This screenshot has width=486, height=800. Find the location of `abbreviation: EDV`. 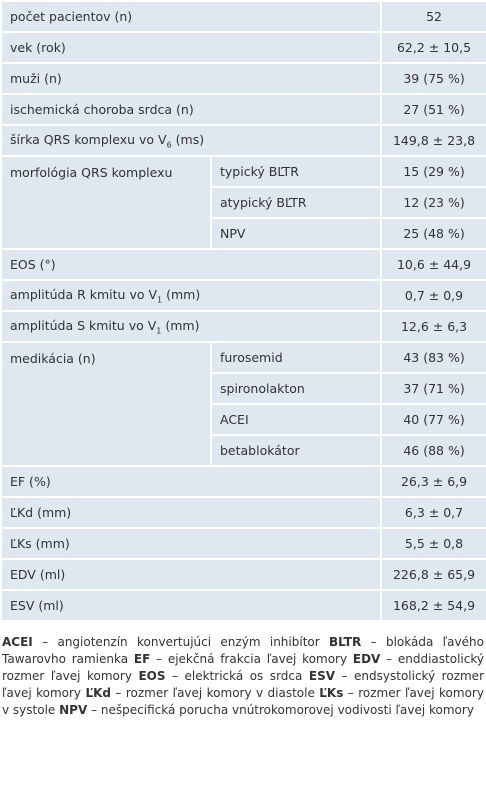

abbreviation: EDV is located at coordinates (366, 659).